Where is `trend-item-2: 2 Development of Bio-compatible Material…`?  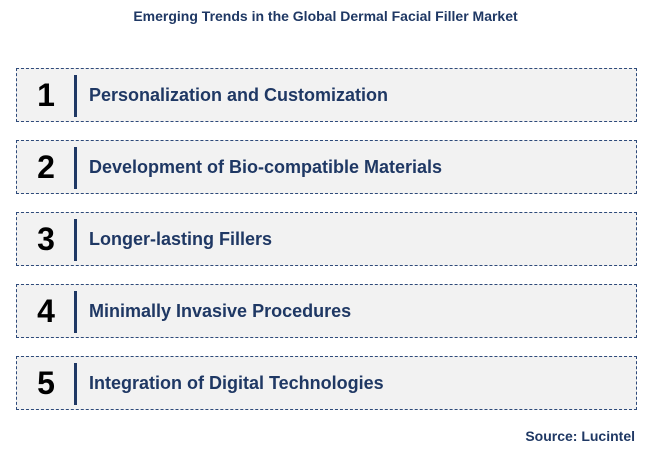
trend-item-2: 2 Development of Bio-compatible Material… is located at coordinates (326, 167).